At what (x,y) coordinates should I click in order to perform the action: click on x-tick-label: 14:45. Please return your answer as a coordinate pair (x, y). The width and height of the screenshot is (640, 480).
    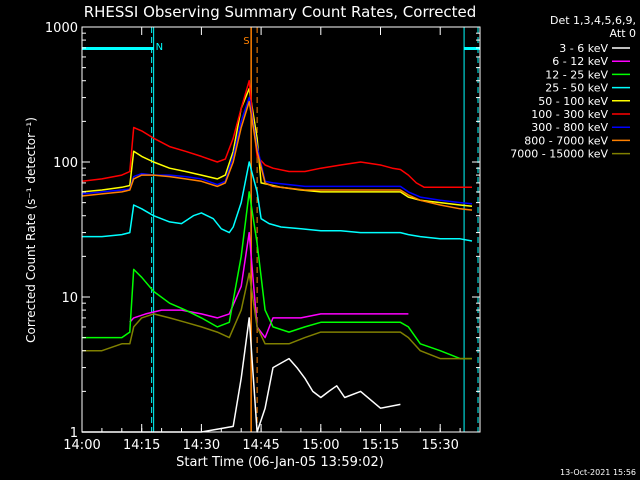
    Looking at the image, I should click on (260, 445).